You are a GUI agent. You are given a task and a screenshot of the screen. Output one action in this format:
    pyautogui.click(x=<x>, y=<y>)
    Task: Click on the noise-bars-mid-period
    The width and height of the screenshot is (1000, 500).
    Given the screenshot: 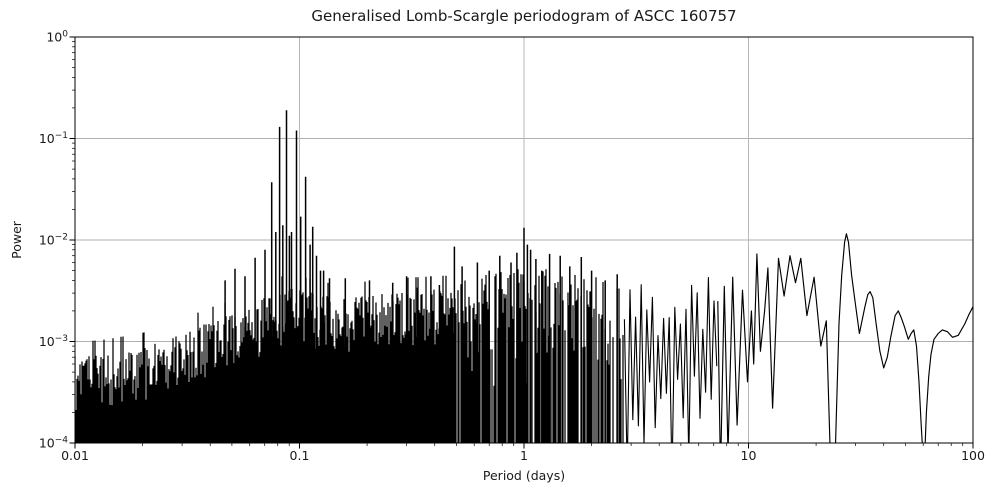 What is the action you would take?
    pyautogui.click(x=540, y=356)
    